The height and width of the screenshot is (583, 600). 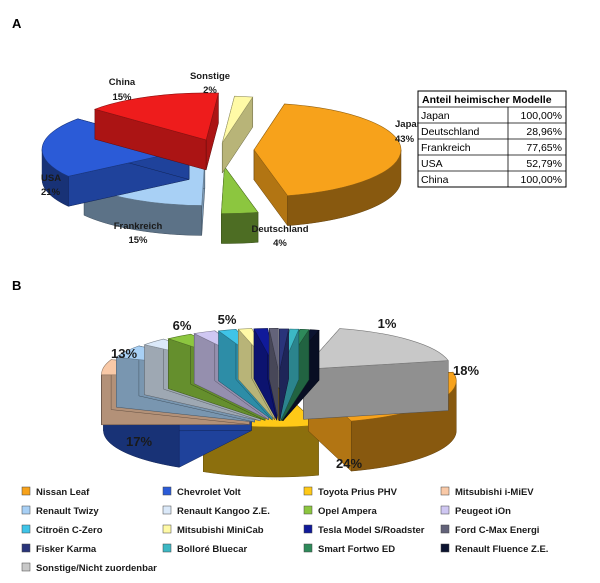 What do you see at coordinates (240, 204) in the screenshot?
I see `slice-deutschland` at bounding box center [240, 204].